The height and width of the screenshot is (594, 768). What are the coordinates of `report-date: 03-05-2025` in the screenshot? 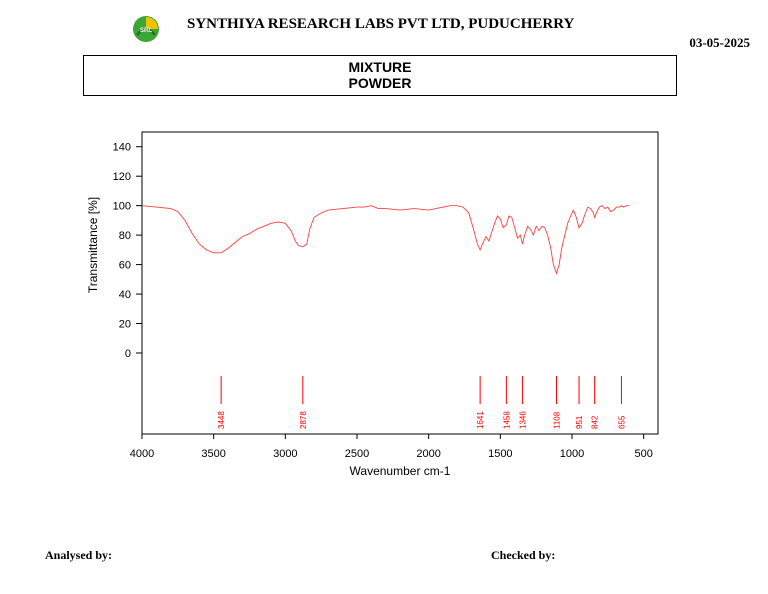 It's located at (719, 42).